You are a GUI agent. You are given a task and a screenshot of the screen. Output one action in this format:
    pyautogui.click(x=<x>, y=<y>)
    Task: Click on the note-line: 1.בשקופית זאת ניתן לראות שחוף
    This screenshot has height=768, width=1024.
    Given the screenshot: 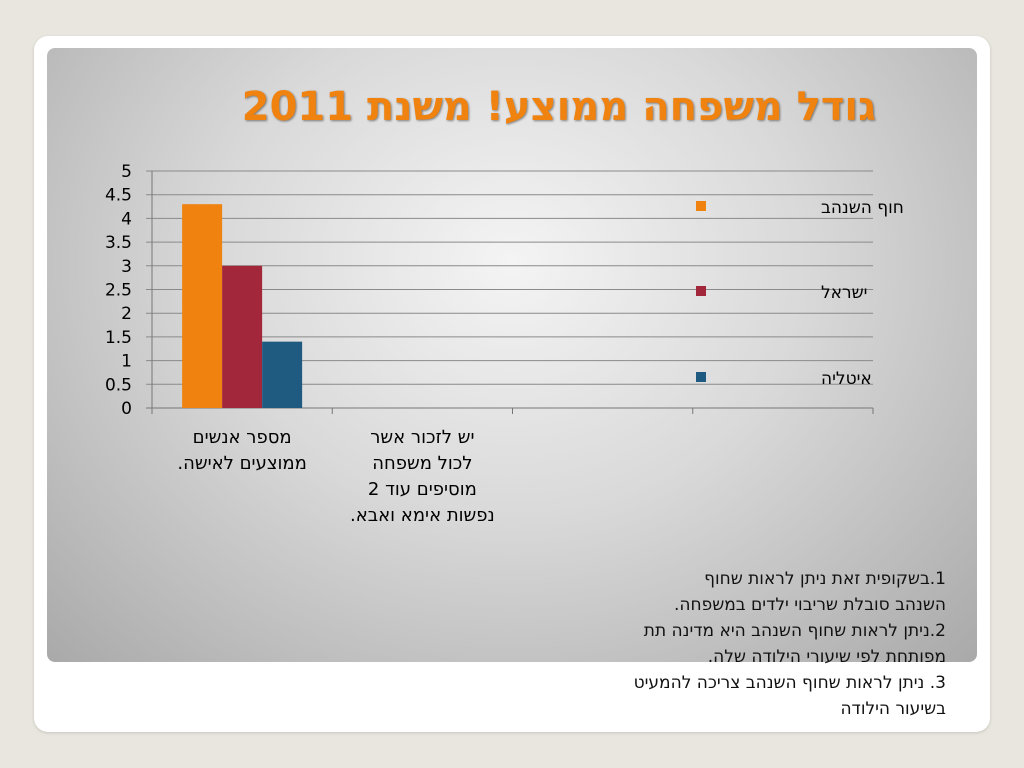 What is the action you would take?
    pyautogui.click(x=825, y=579)
    